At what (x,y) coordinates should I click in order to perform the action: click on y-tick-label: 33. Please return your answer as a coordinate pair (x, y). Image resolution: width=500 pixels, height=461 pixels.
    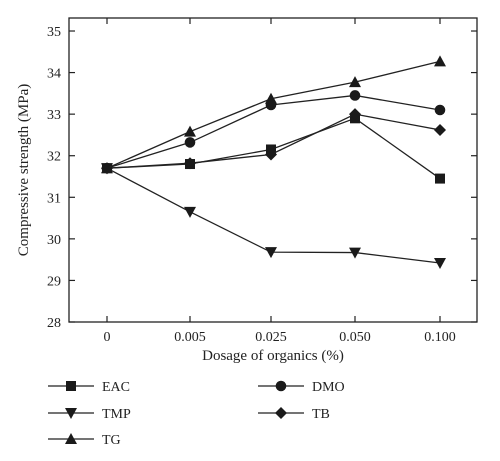
    Looking at the image, I should click on (54, 115).